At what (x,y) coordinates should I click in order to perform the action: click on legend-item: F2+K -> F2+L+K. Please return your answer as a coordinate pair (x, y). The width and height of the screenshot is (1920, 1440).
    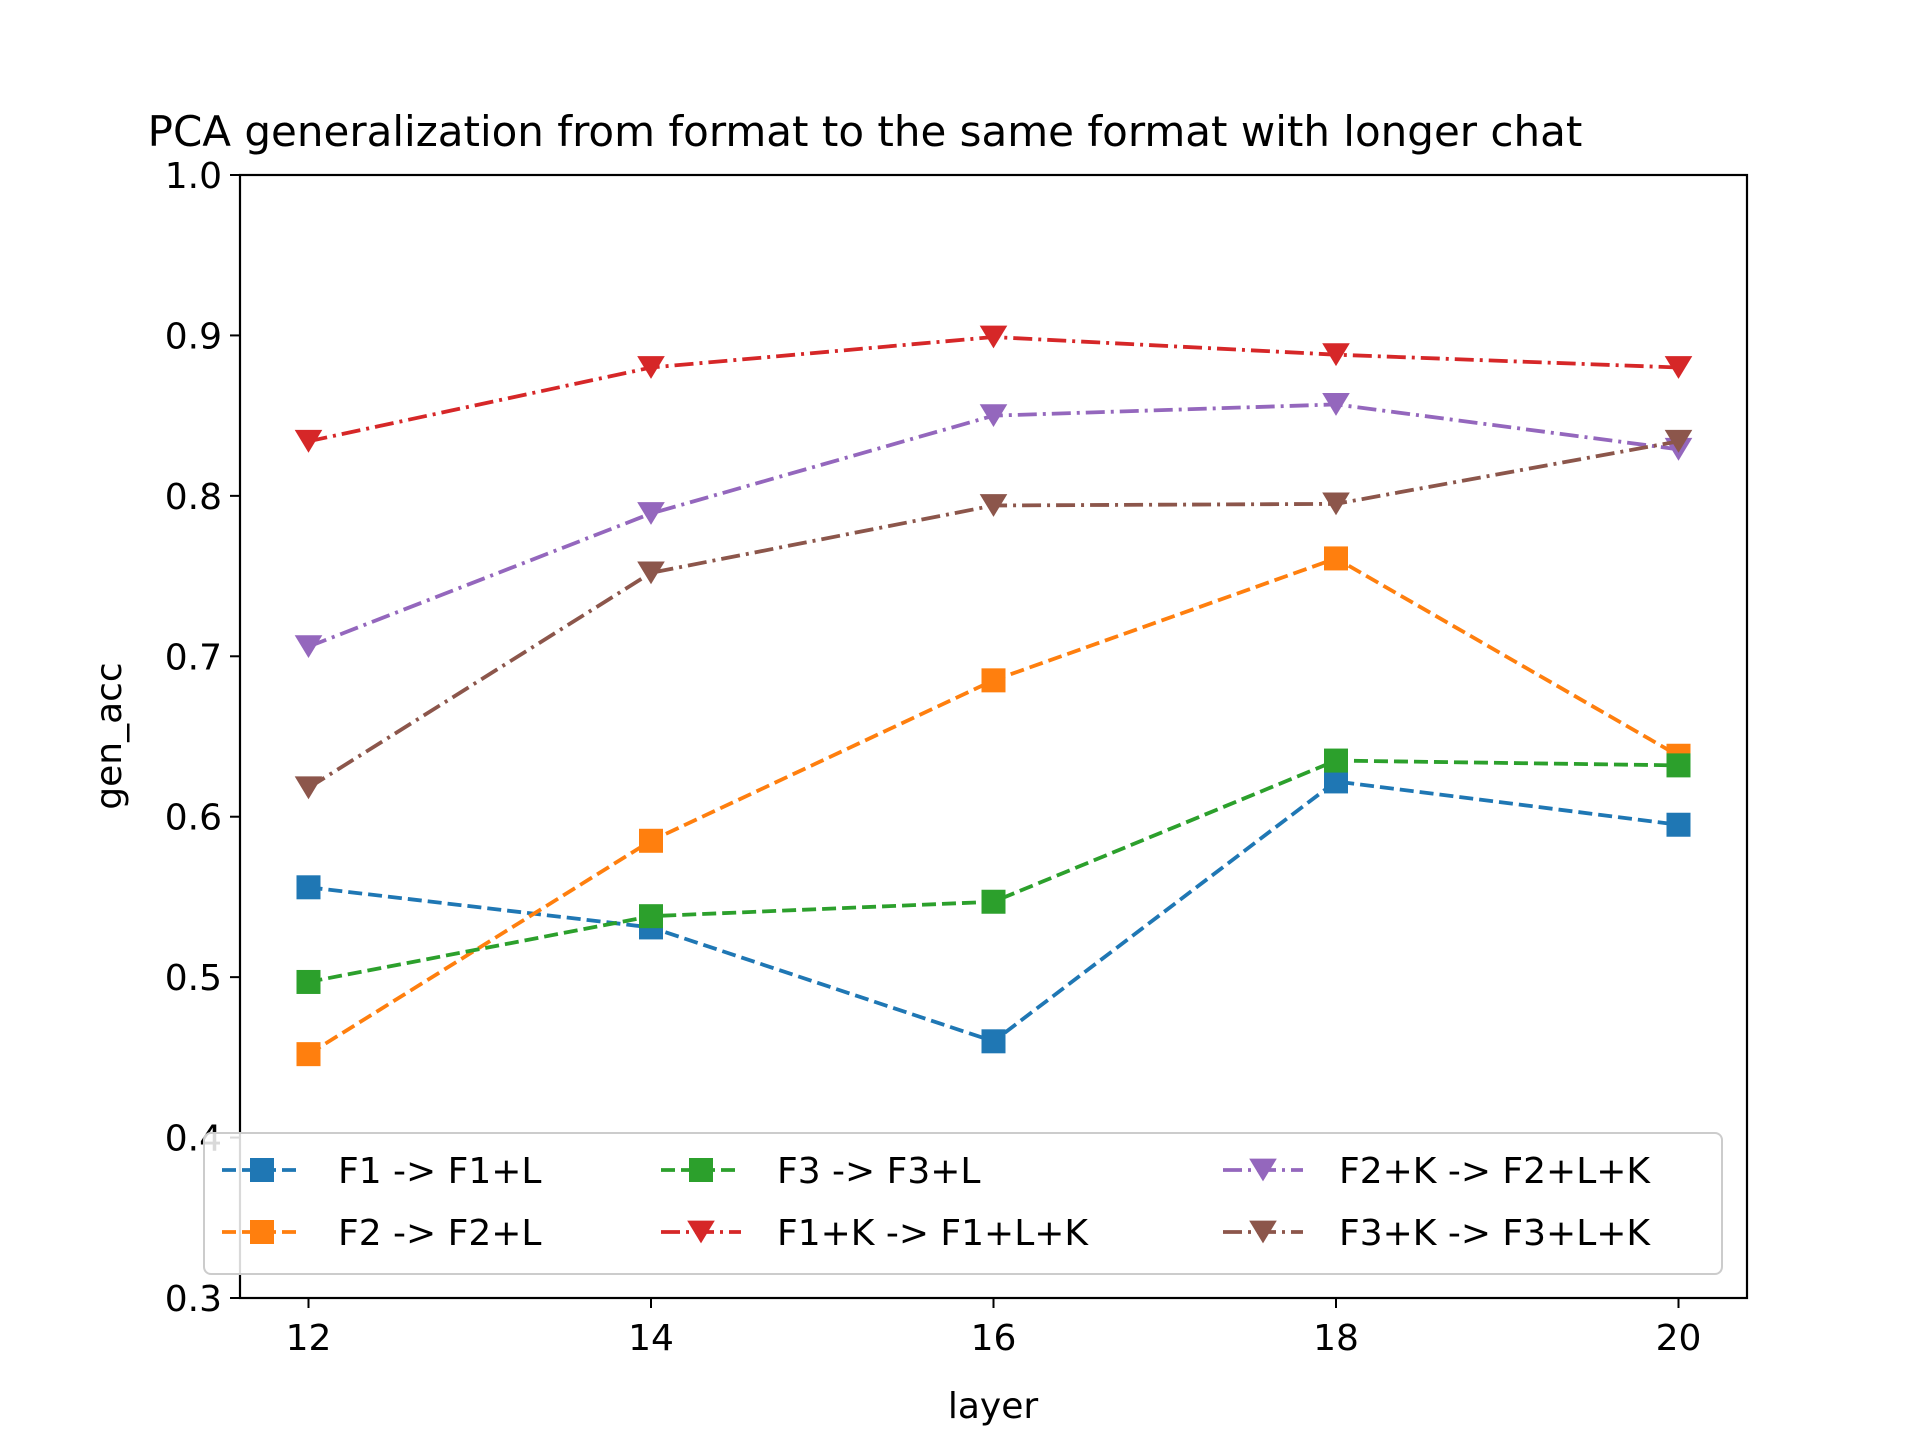
    Looking at the image, I should click on (1437, 1171).